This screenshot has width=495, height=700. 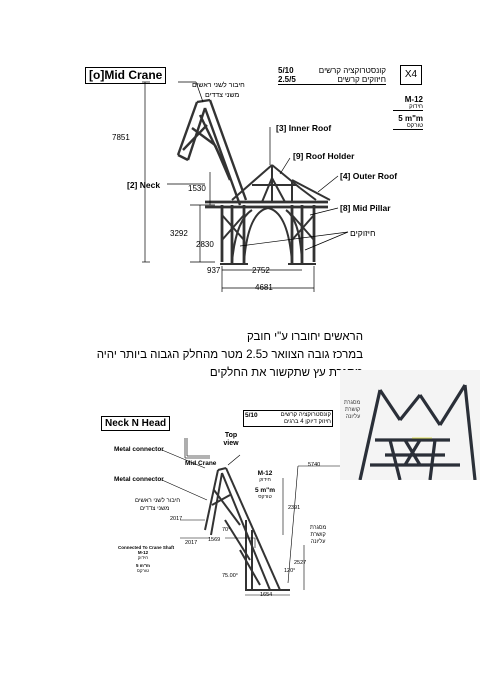 I want to click on dim-2830: 2830, so click(x=205, y=244).